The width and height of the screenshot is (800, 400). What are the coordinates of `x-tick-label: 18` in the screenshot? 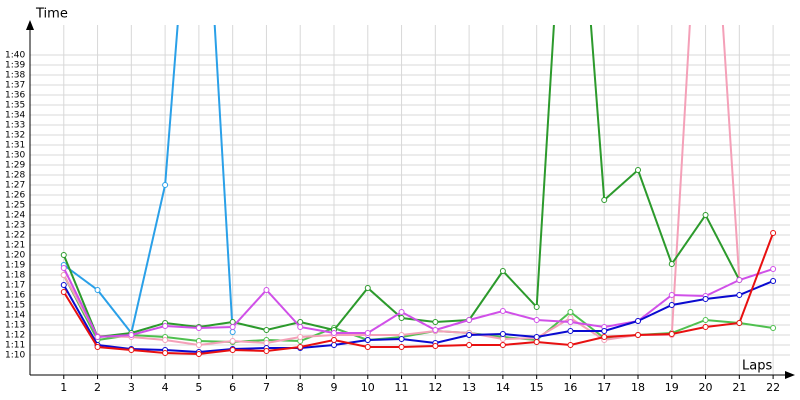 It's located at (638, 387).